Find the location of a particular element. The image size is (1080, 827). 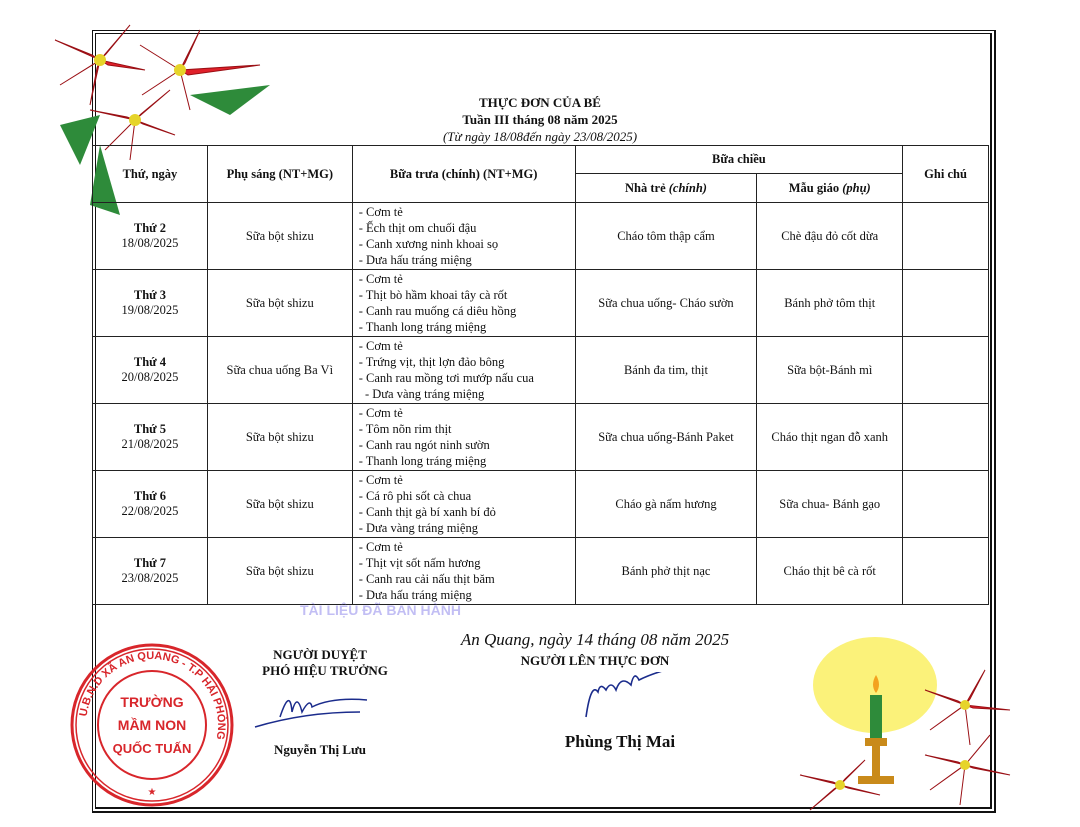

kindergarten-cell: Cháo thịt bê cà rốt is located at coordinates (830, 571).